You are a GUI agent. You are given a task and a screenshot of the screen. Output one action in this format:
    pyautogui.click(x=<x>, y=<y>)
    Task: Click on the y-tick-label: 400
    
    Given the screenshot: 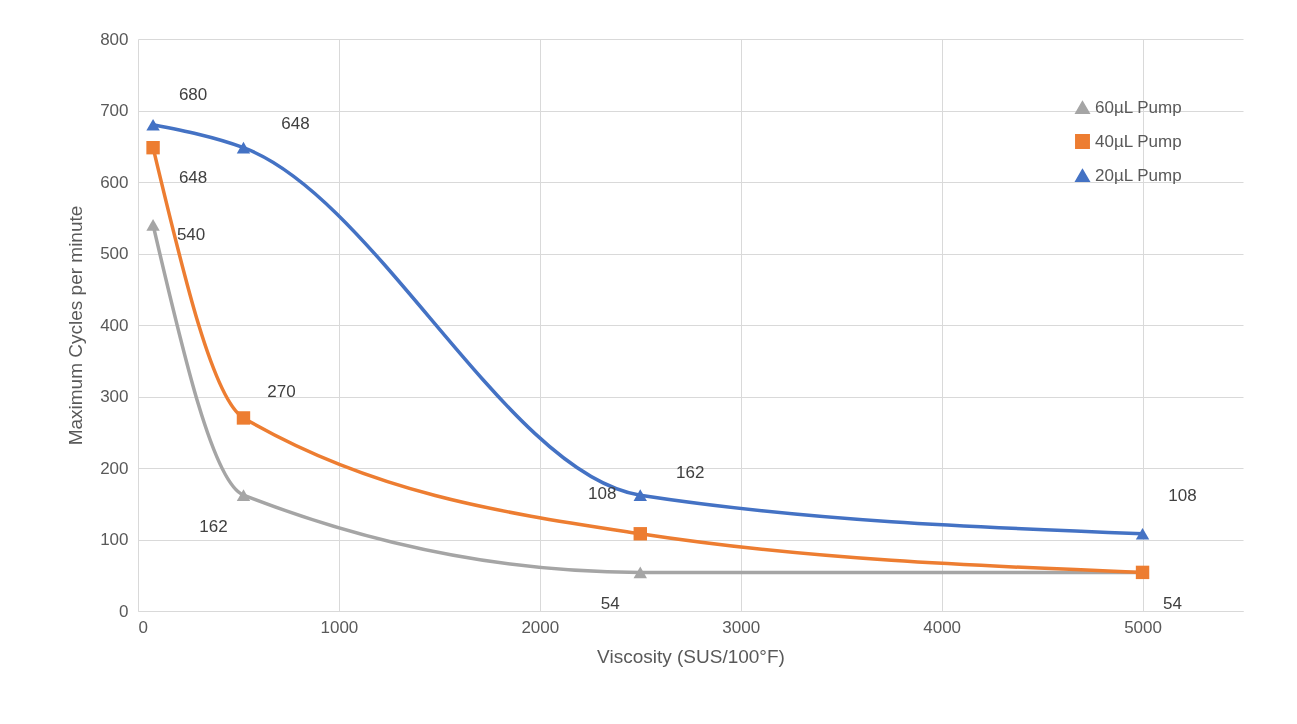 What is the action you would take?
    pyautogui.click(x=114, y=325)
    